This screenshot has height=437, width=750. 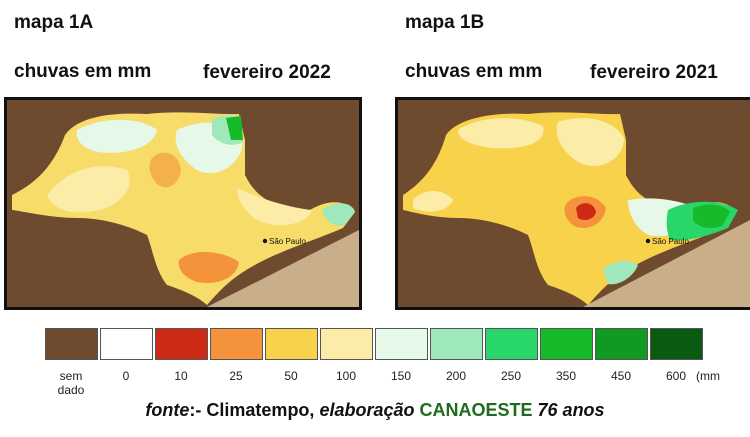 What do you see at coordinates (621, 376) in the screenshot?
I see `legend-label: 450` at bounding box center [621, 376].